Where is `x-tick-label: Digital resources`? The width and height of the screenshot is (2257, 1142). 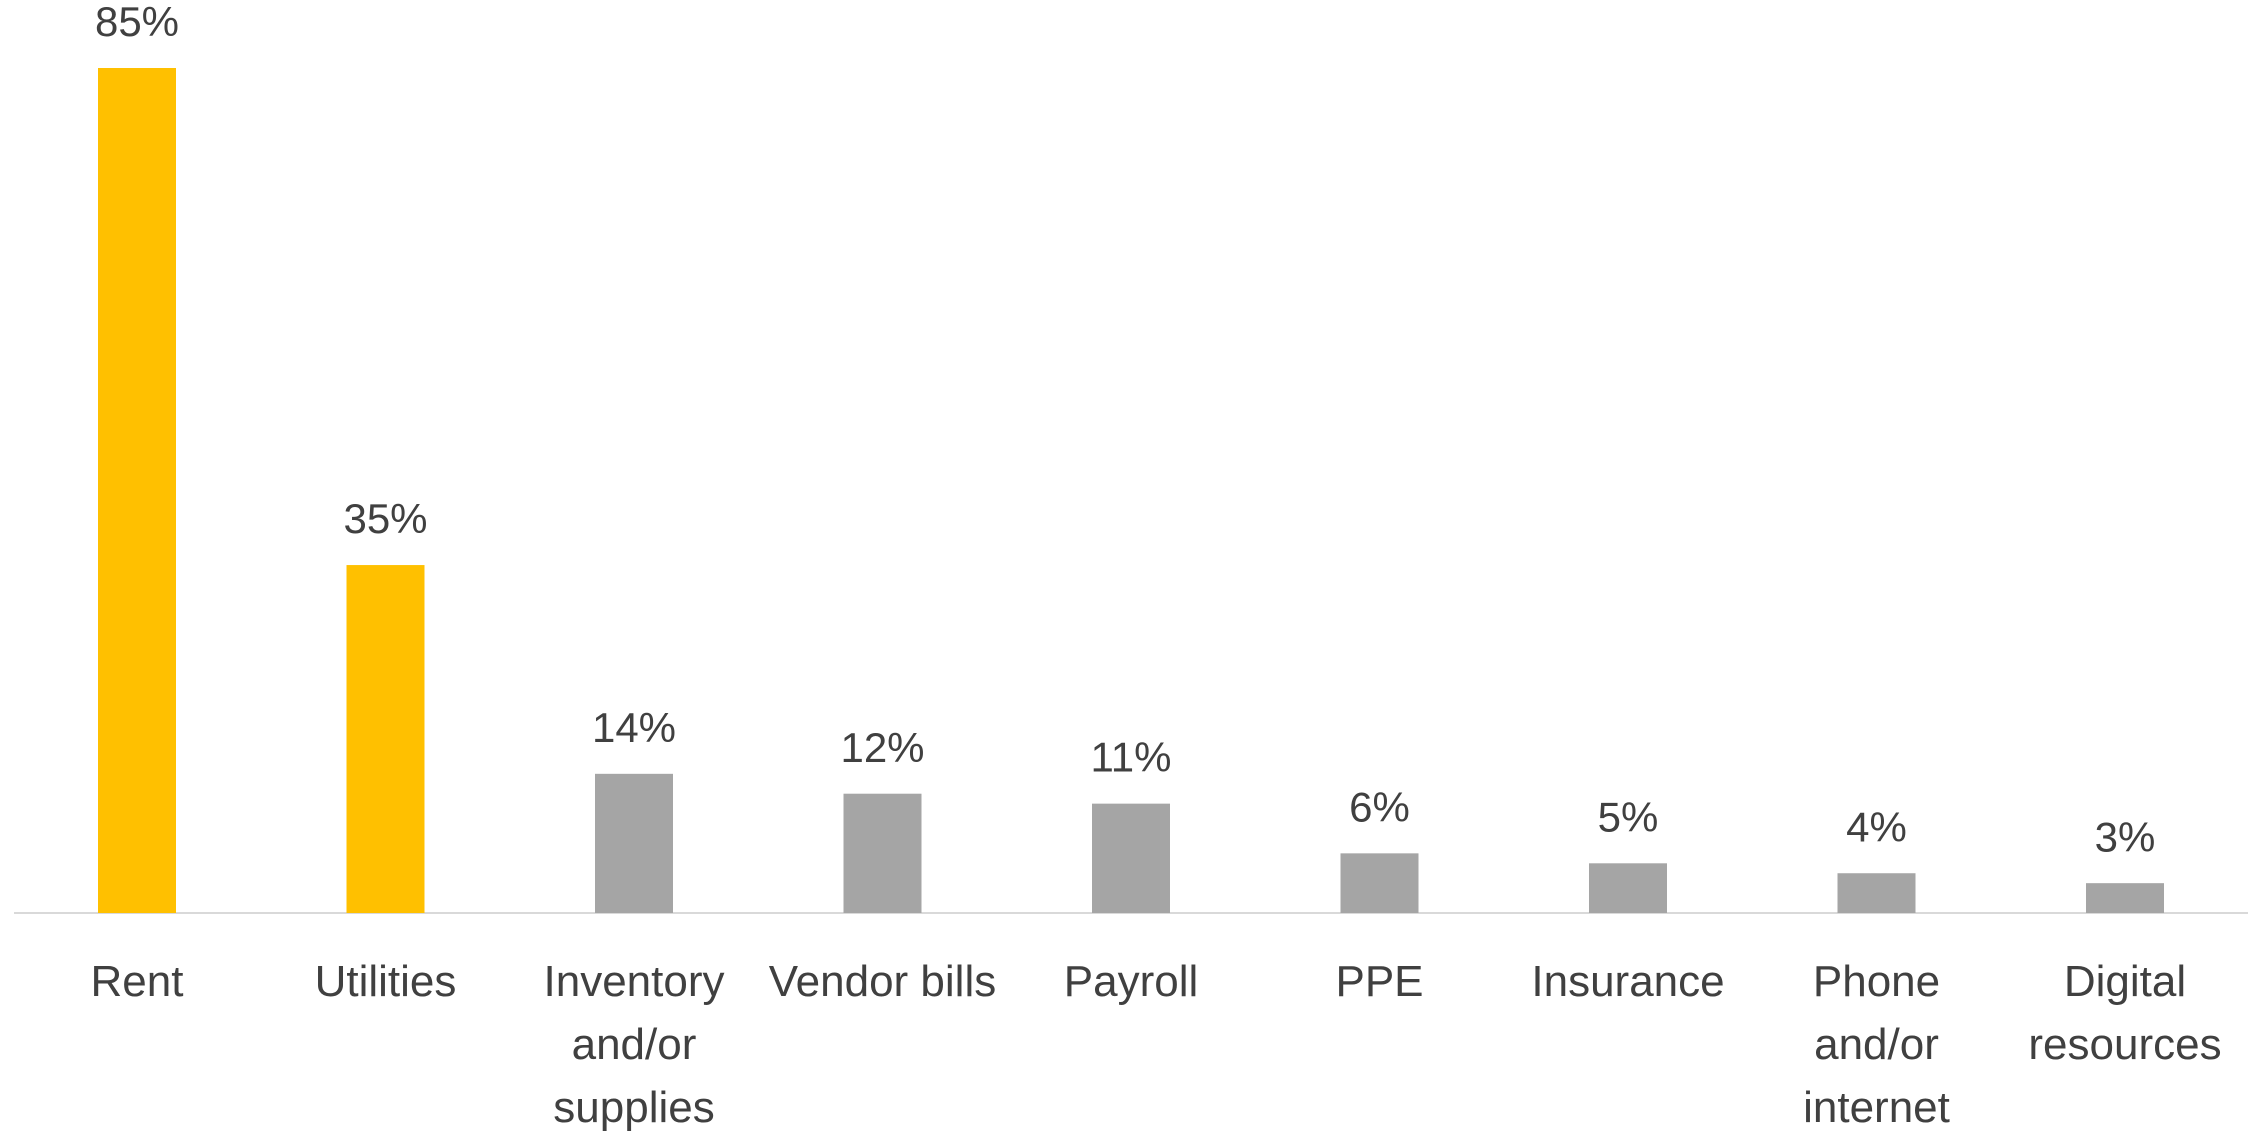
x-tick-label: Digital resources is located at coordinates (2125, 1013).